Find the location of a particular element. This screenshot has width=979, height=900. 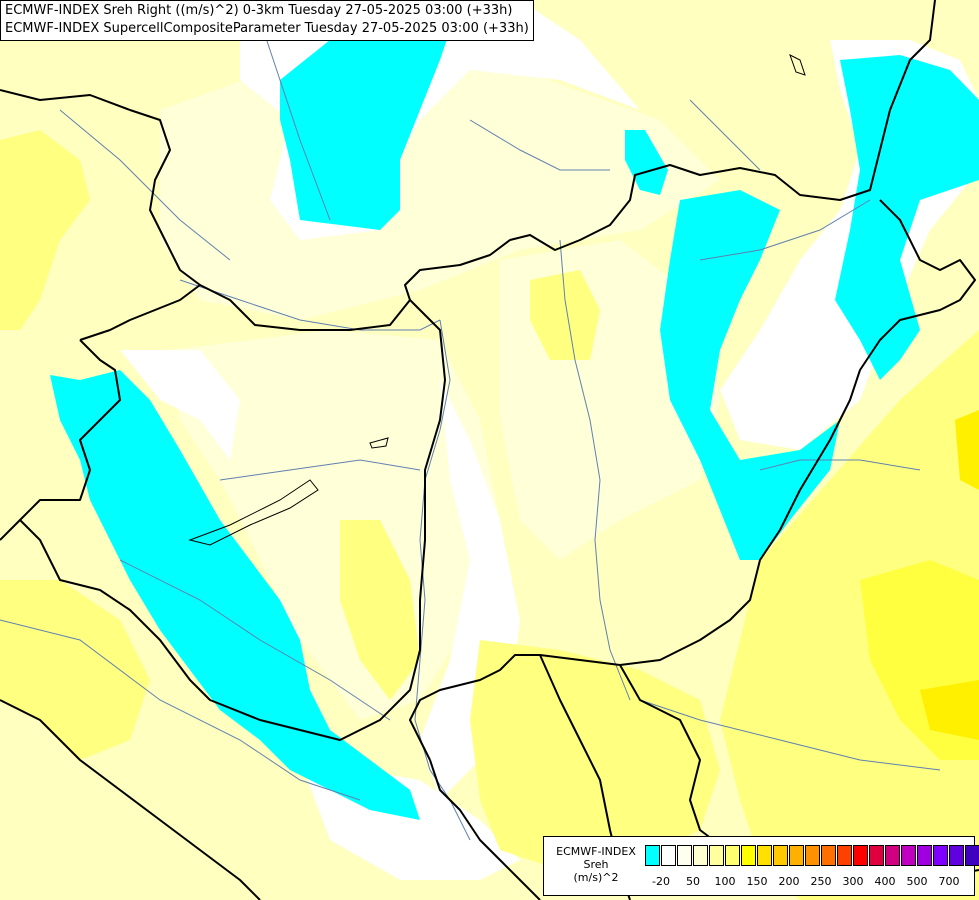

legend-tick-label: 700 is located at coordinates (949, 881).